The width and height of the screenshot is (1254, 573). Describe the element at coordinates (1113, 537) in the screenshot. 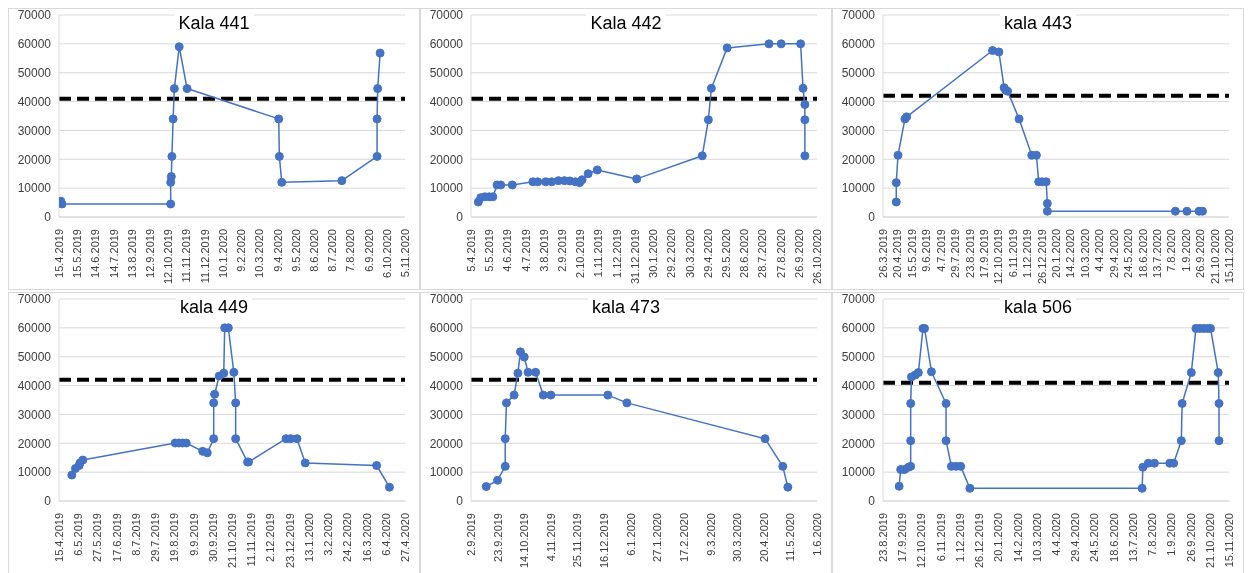

I see `x-tick-label: 18.6.2020` at that location.